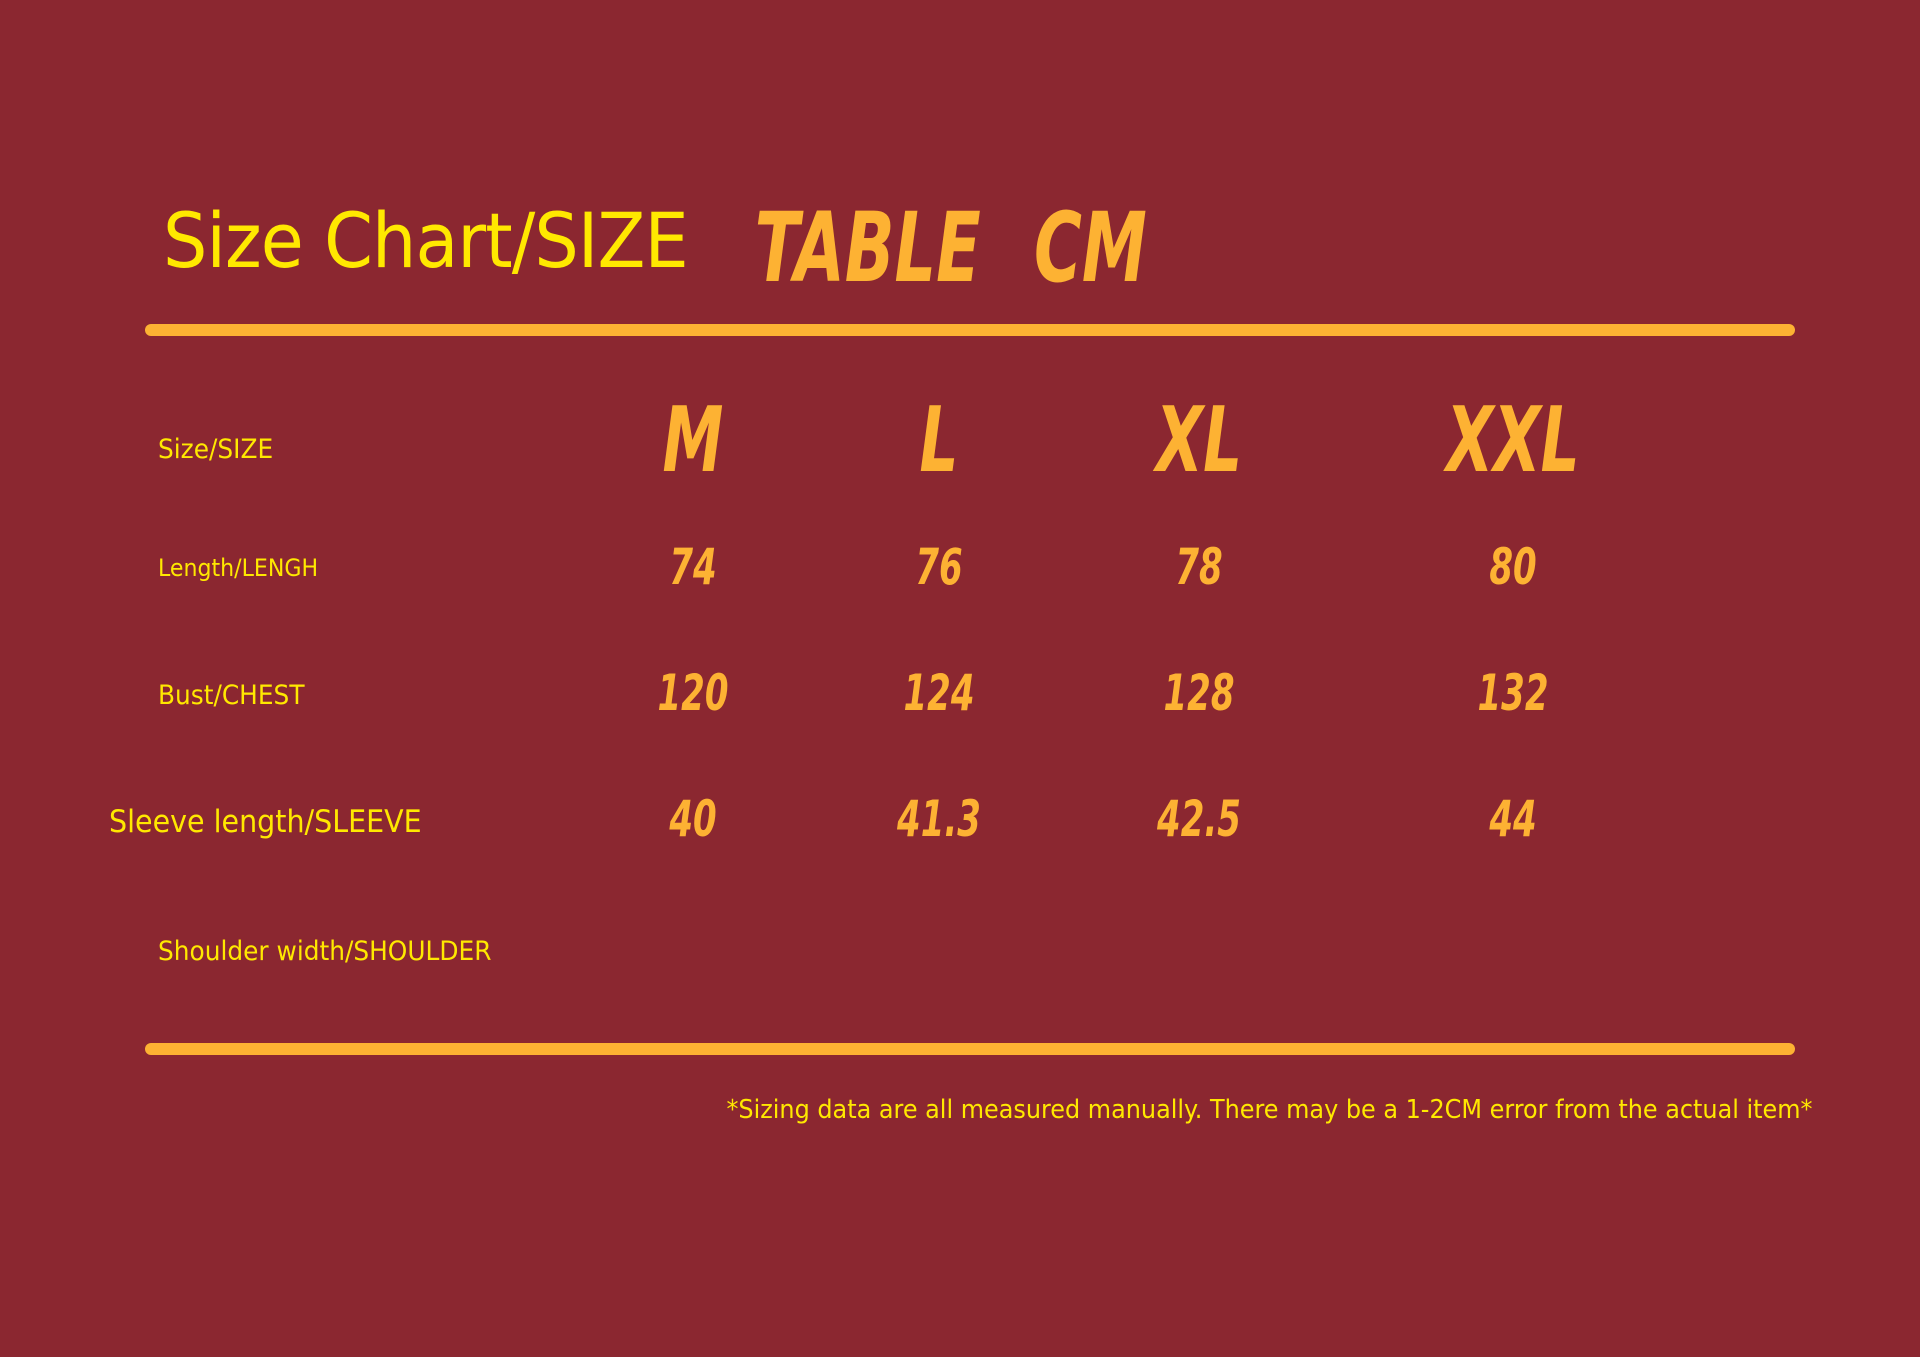  Describe the element at coordinates (693, 819) in the screenshot. I see `sleeve-m: 40` at that location.